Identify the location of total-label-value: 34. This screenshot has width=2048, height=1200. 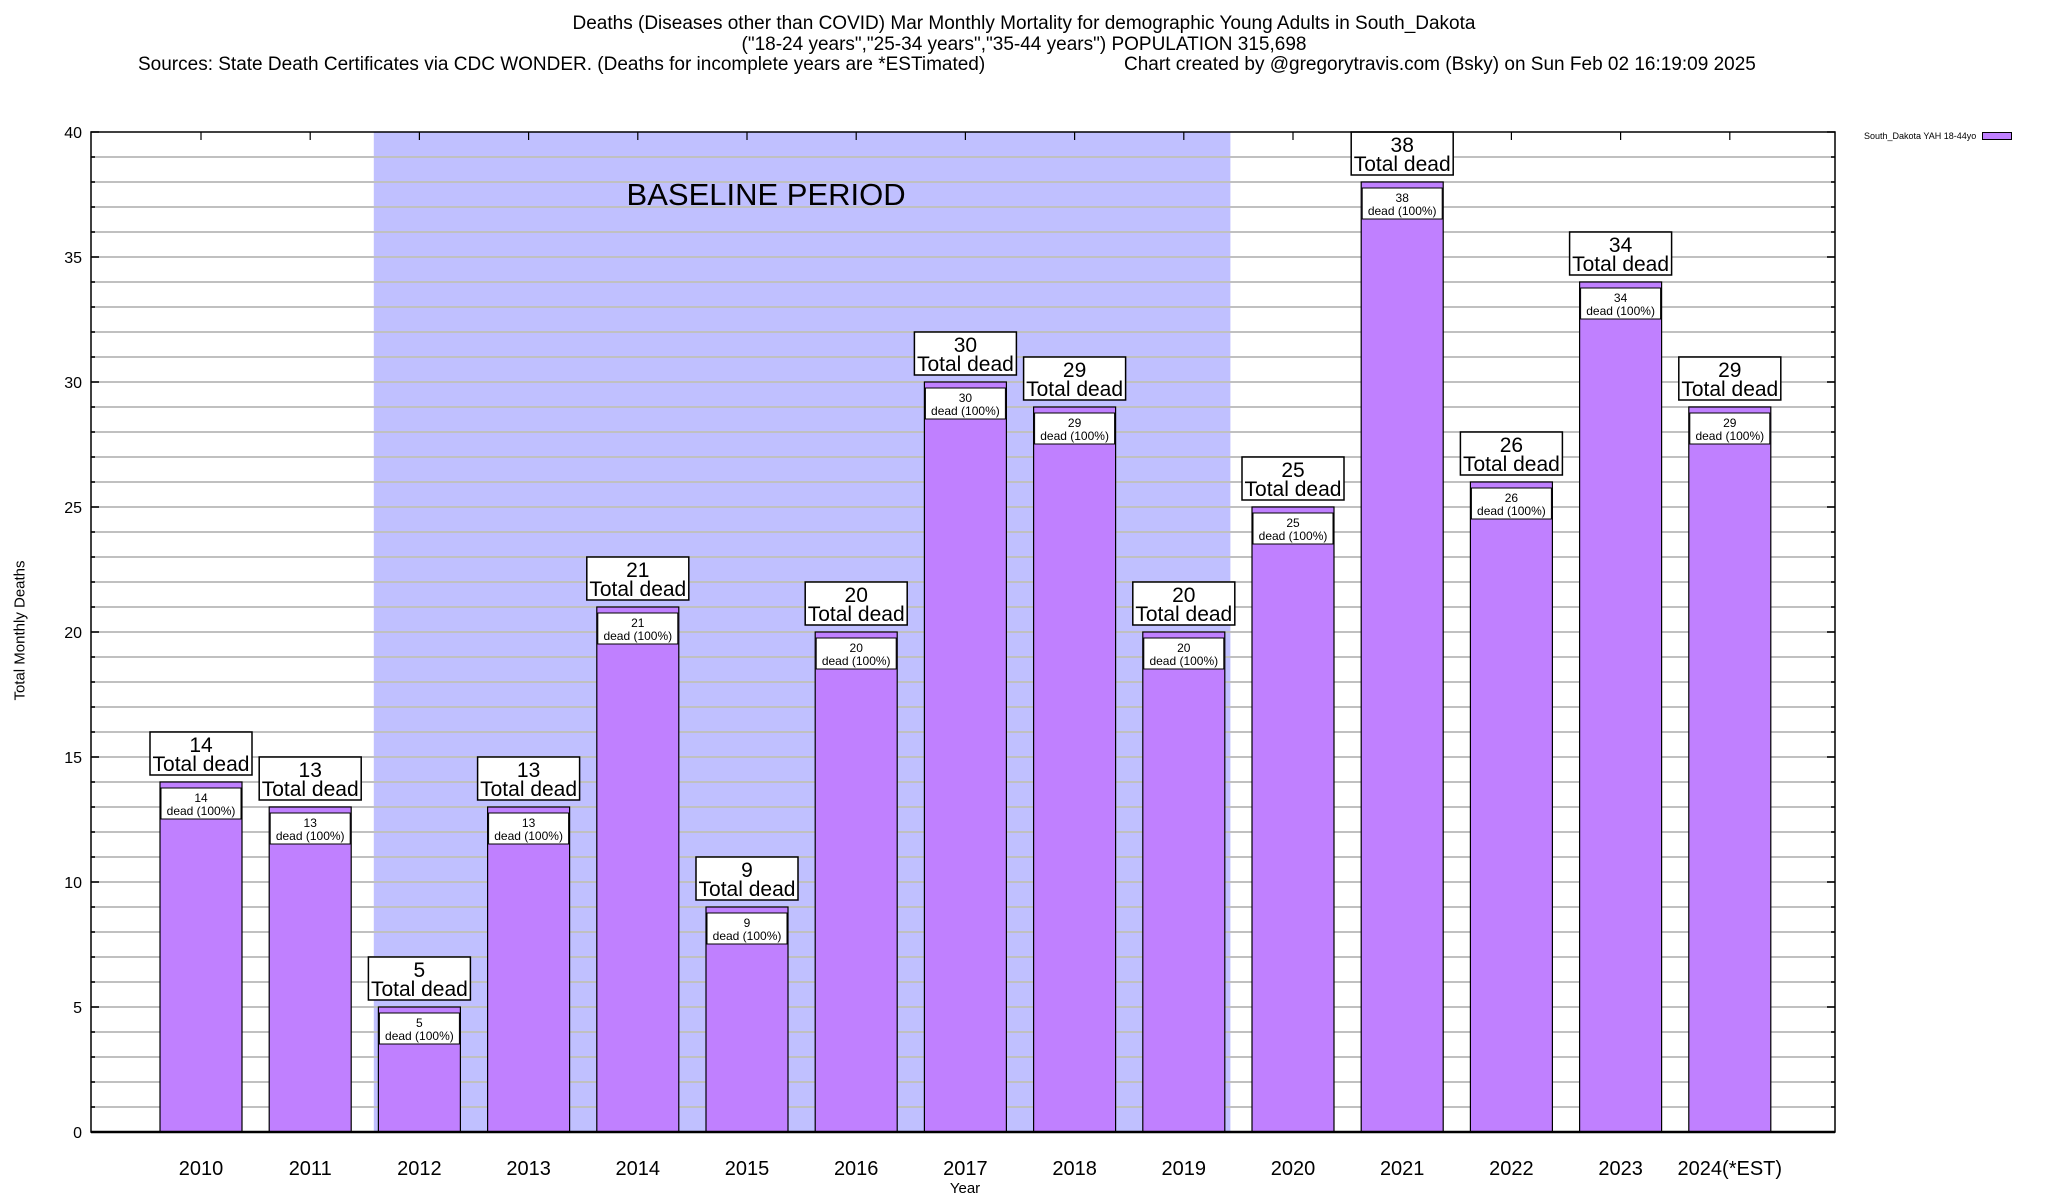
(1621, 245).